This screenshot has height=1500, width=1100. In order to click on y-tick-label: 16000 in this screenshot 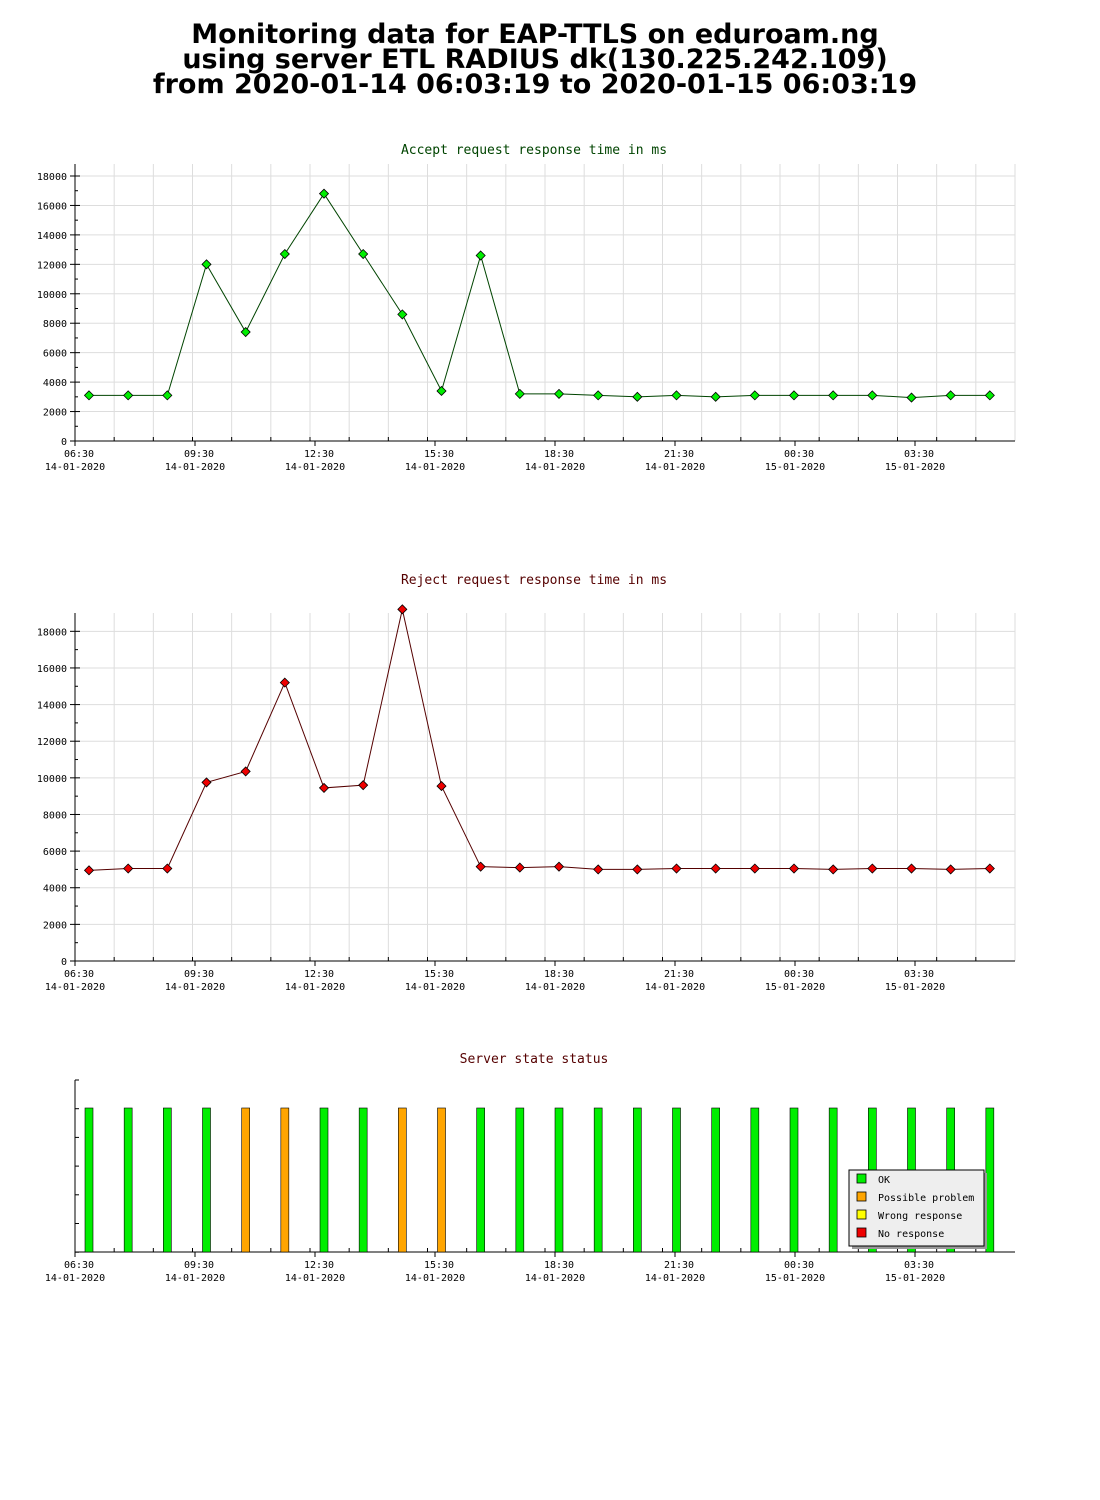, I will do `click(52, 669)`.